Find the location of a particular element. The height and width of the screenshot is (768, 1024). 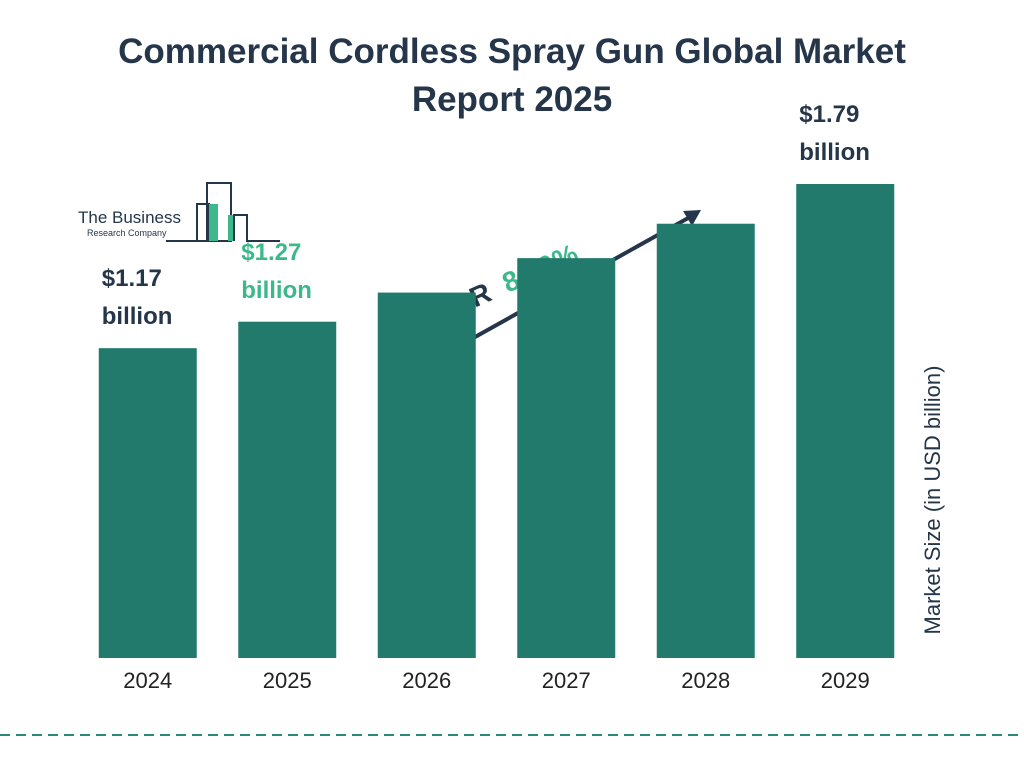

x-tick-label: 2027 is located at coordinates (566, 680).